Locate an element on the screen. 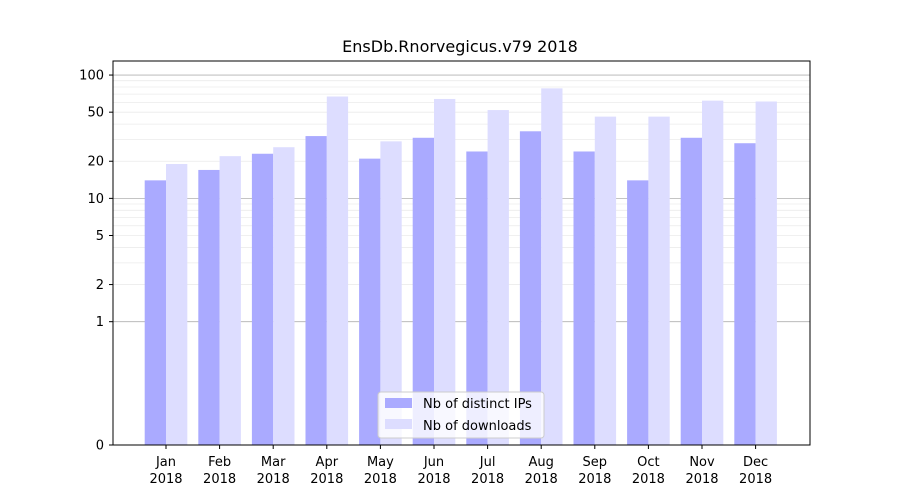 This screenshot has width=900, height=500. y-tick-label: 2 is located at coordinates (100, 285).